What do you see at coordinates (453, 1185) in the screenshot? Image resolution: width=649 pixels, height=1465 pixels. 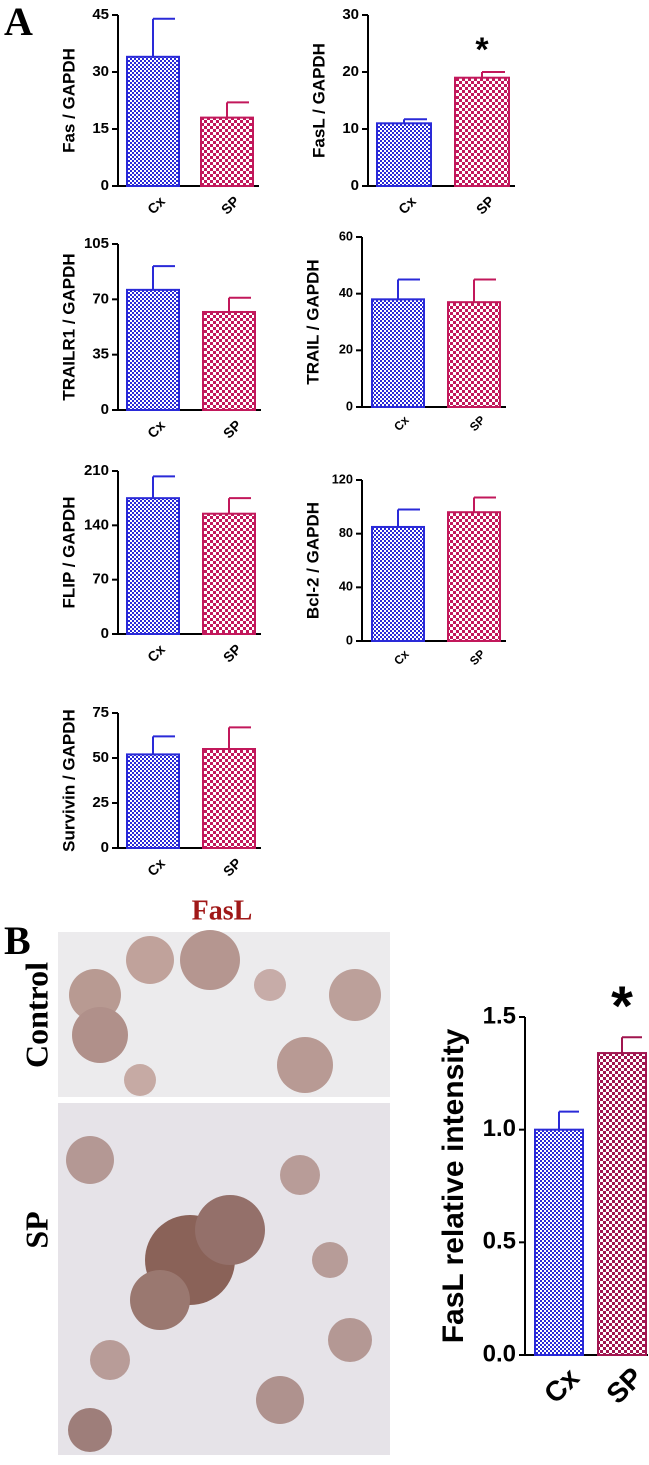 I see `y-axis-label: FasL relative intensity` at bounding box center [453, 1185].